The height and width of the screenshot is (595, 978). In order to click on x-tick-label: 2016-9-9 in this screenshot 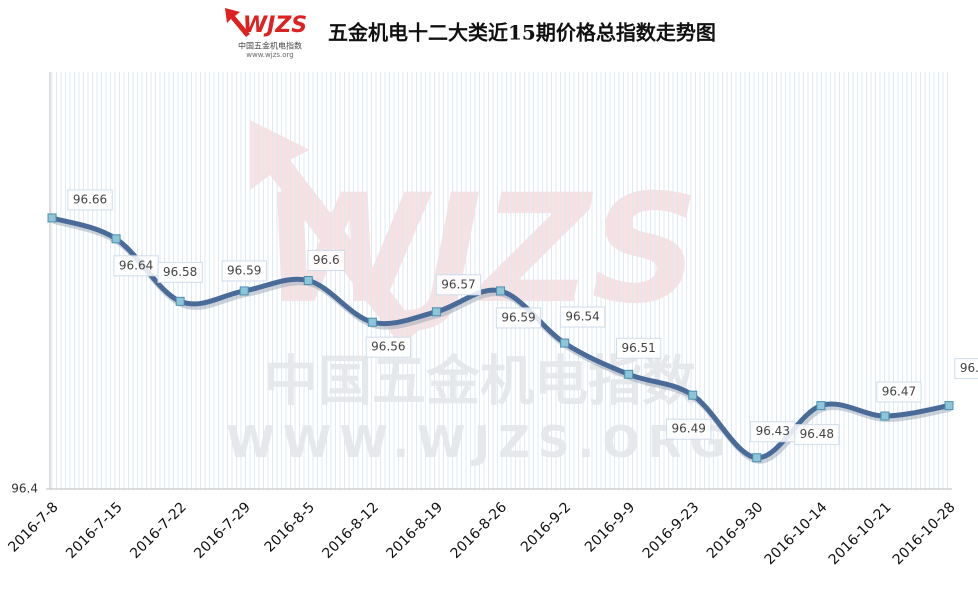, I will do `click(610, 527)`.